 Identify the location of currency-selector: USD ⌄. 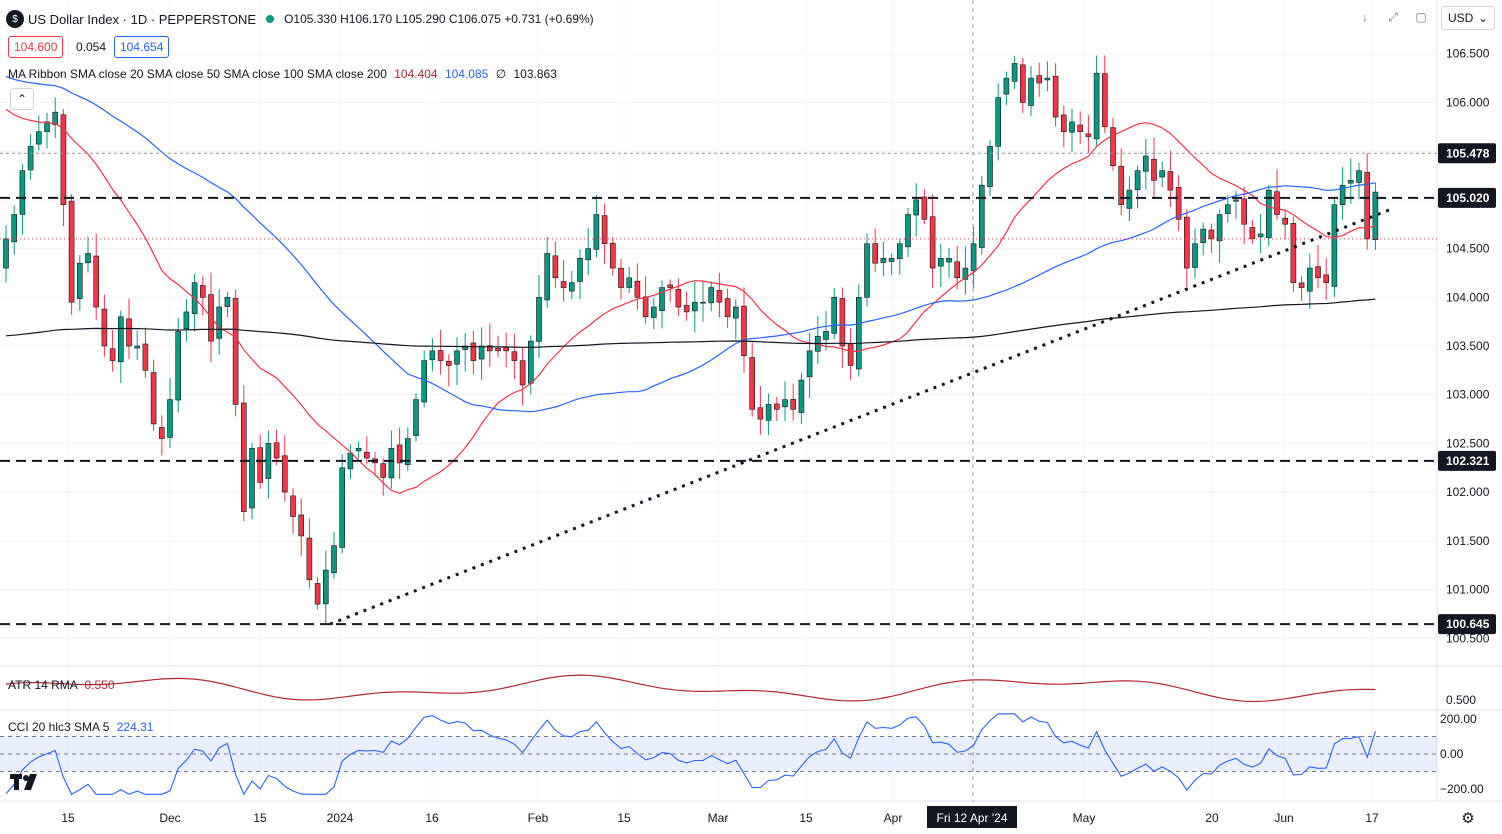
(1468, 18).